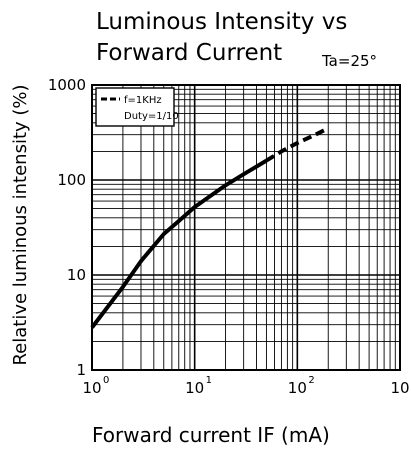 The width and height of the screenshot is (411, 455). Describe the element at coordinates (189, 53) in the screenshot. I see `chart-title-line2: Forward Current` at that location.